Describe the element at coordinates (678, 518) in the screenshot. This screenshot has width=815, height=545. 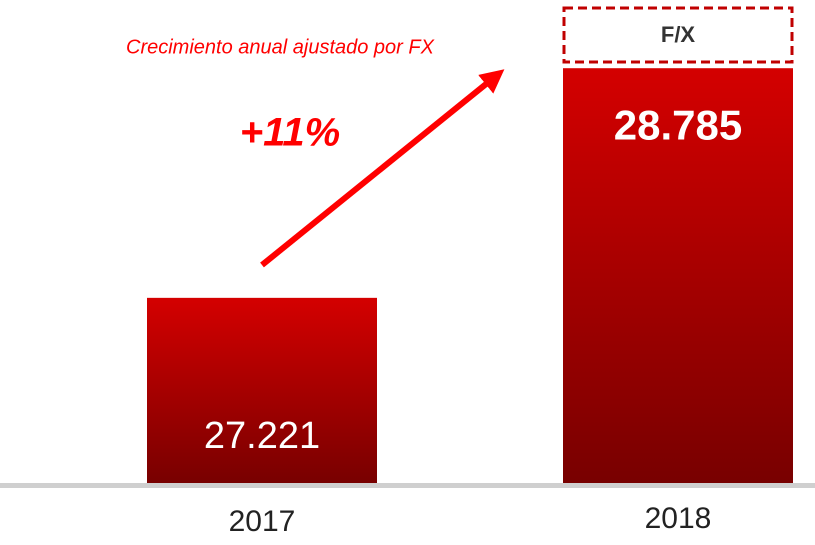
I see `x-tick-label: 2018` at that location.